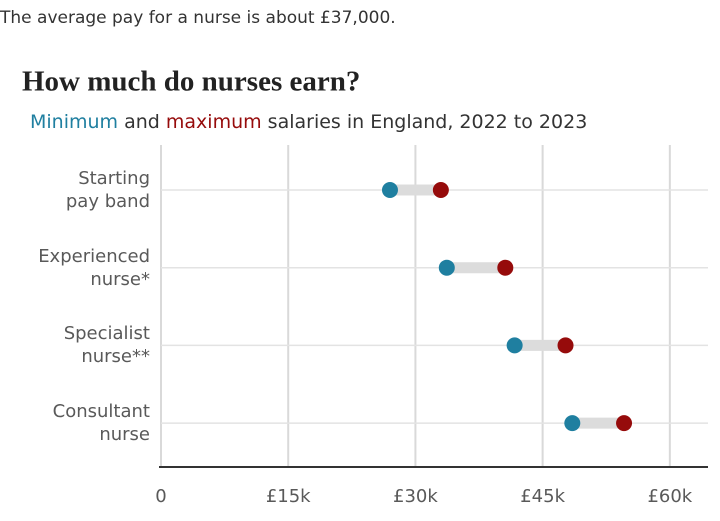  Describe the element at coordinates (160, 496) in the screenshot. I see `x-tick-label: 0` at that location.